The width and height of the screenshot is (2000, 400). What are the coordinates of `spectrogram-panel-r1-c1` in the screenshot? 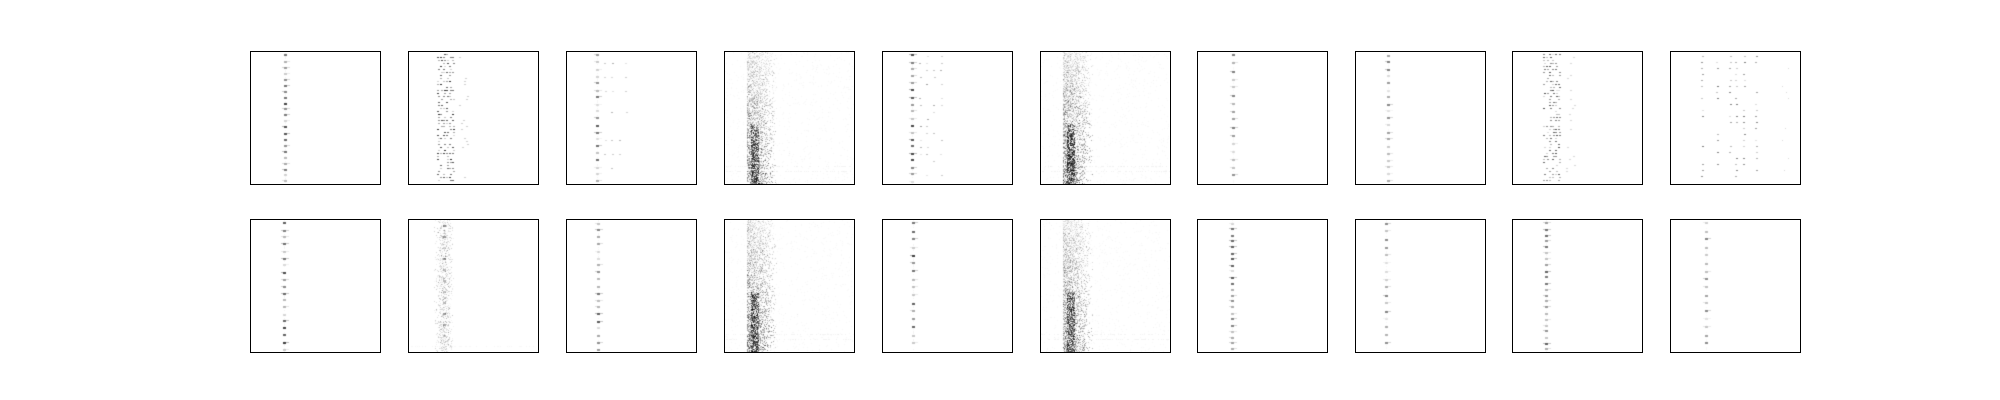 It's located at (315, 118).